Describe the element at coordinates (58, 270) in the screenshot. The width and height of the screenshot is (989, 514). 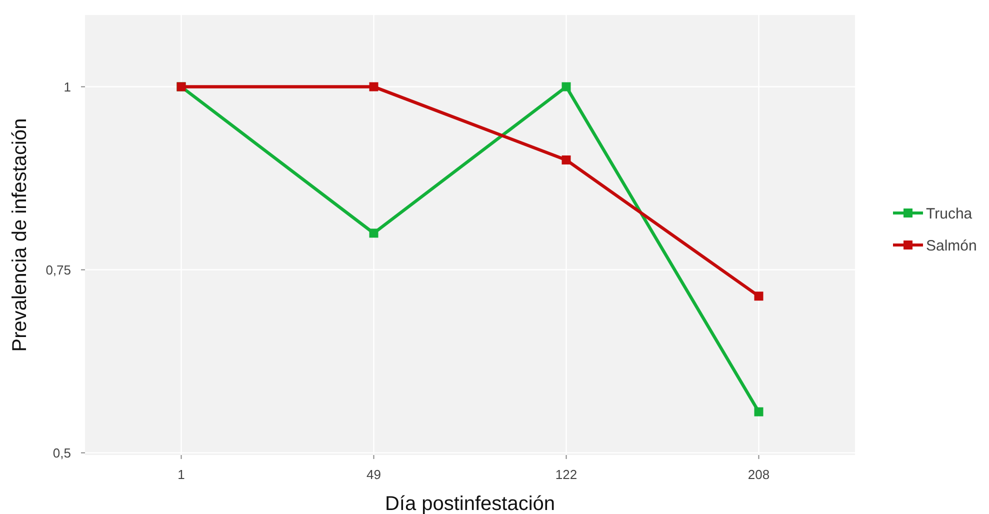
I see `y-tick-label: 0,75` at that location.